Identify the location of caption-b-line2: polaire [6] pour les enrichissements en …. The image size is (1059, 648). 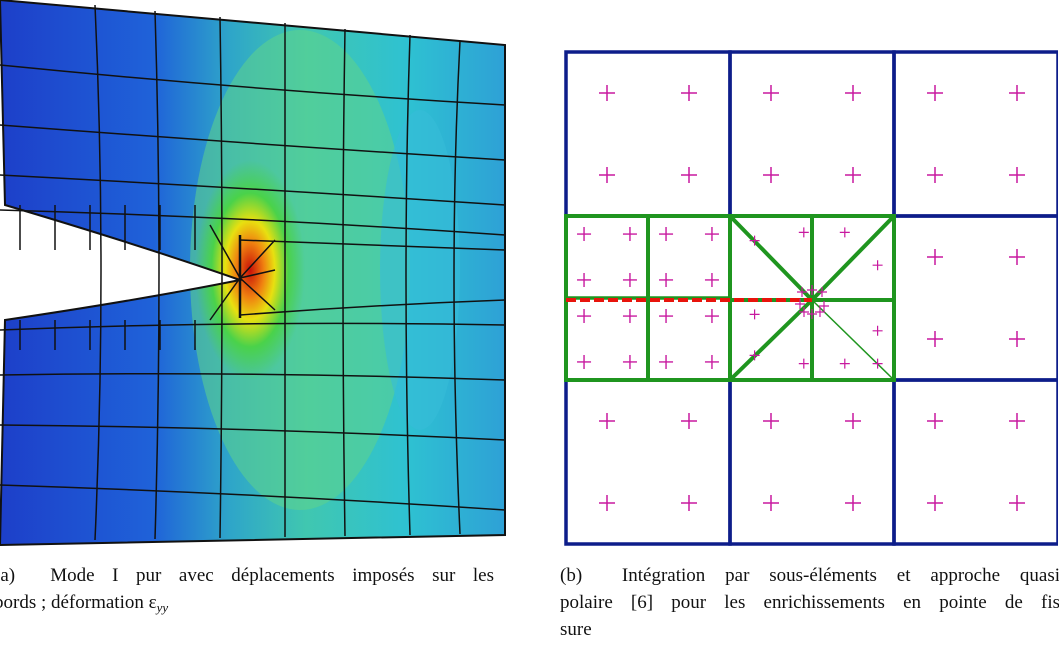
(809, 602).